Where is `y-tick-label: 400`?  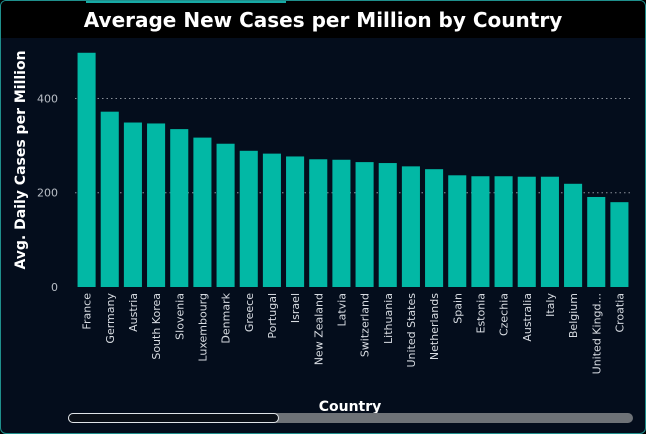
y-tick-label: 400 is located at coordinates (47, 98).